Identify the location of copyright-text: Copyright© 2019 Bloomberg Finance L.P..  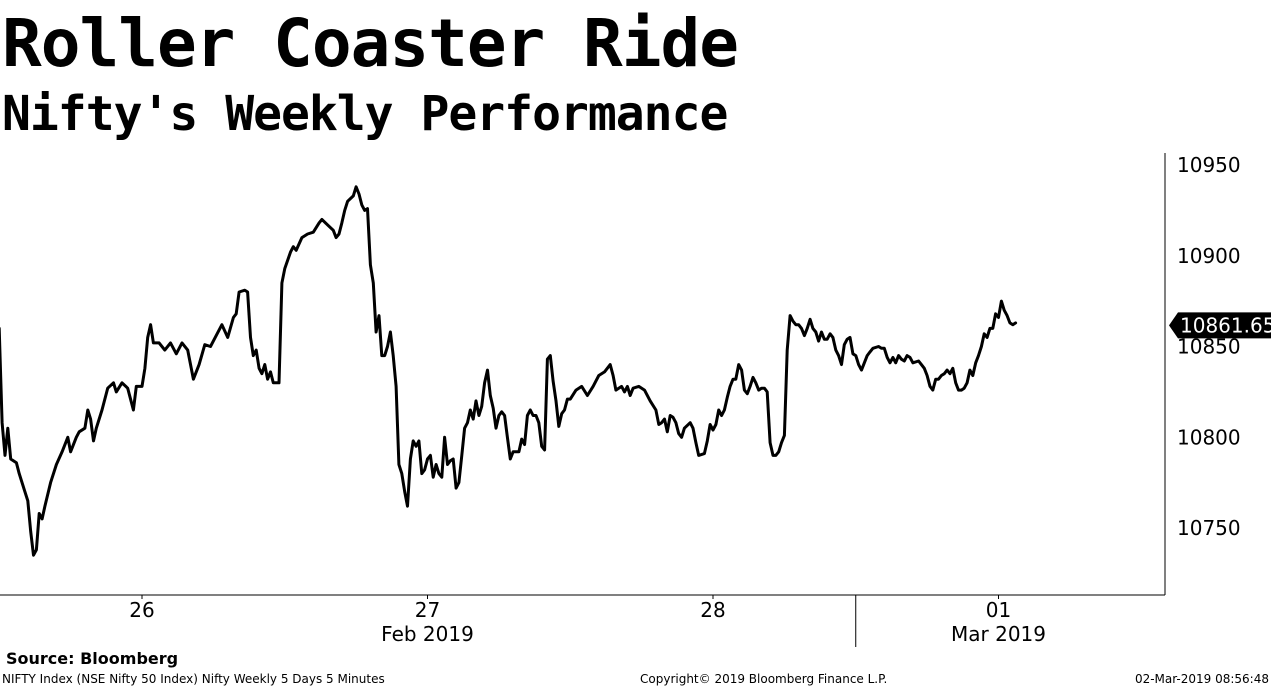
(764, 679).